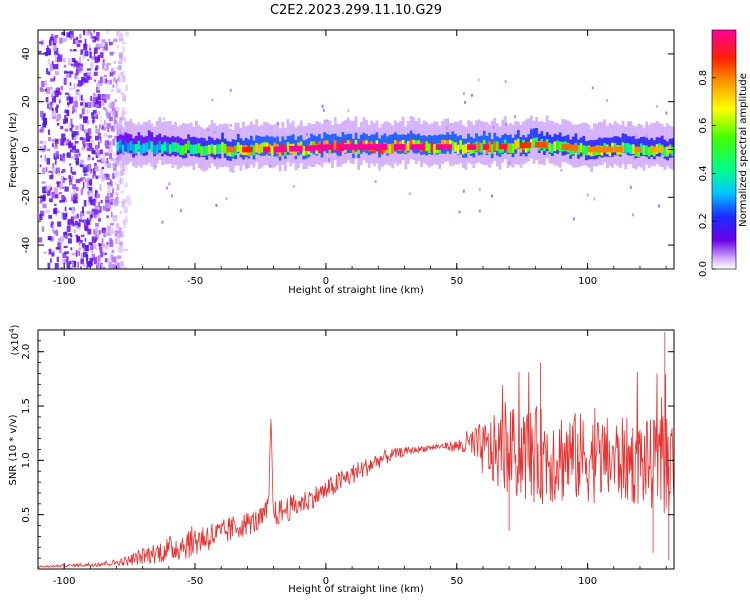 The width and height of the screenshot is (750, 600). Describe the element at coordinates (724, 149) in the screenshot. I see `colorbar-gradient` at that location.